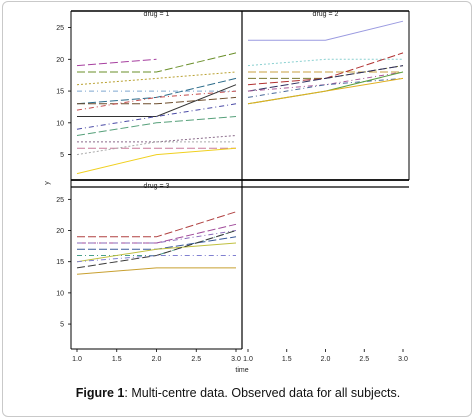 Image resolution: width=476 pixels, height=420 pixels. Describe the element at coordinates (326, 14) in the screenshot. I see `panel-title-2: drug = 2` at that location.